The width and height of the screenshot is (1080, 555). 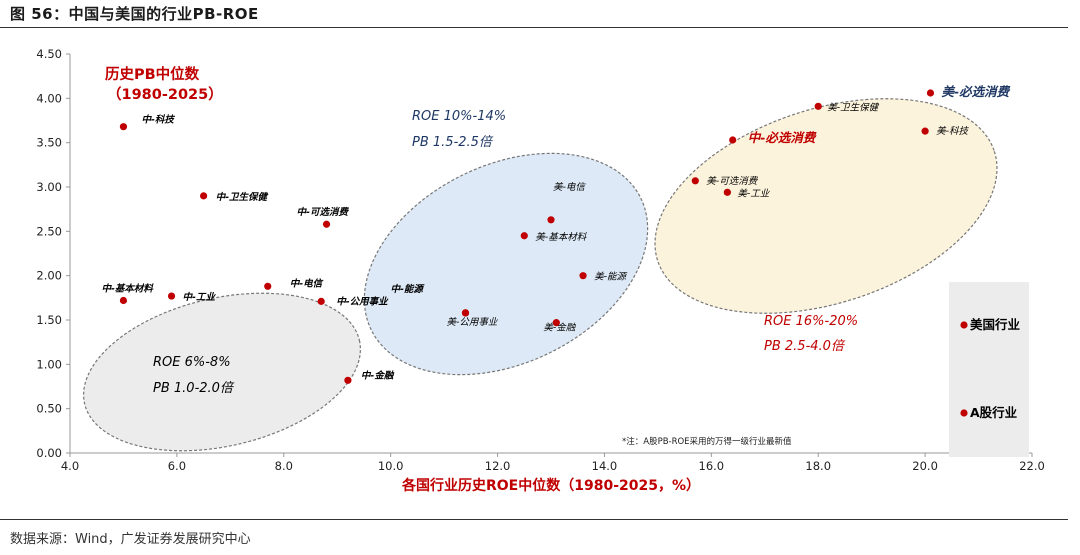 I want to click on x-tick-label: 8.0, so click(x=284, y=466).